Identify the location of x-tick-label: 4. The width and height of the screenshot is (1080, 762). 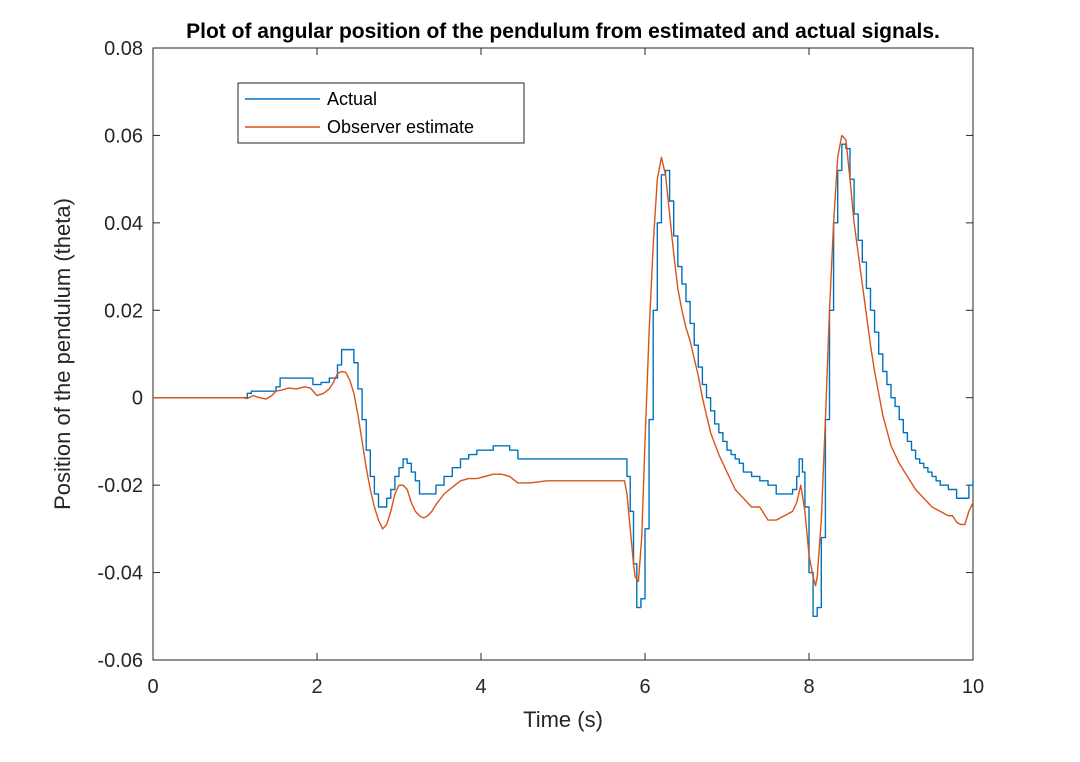
(480, 687).